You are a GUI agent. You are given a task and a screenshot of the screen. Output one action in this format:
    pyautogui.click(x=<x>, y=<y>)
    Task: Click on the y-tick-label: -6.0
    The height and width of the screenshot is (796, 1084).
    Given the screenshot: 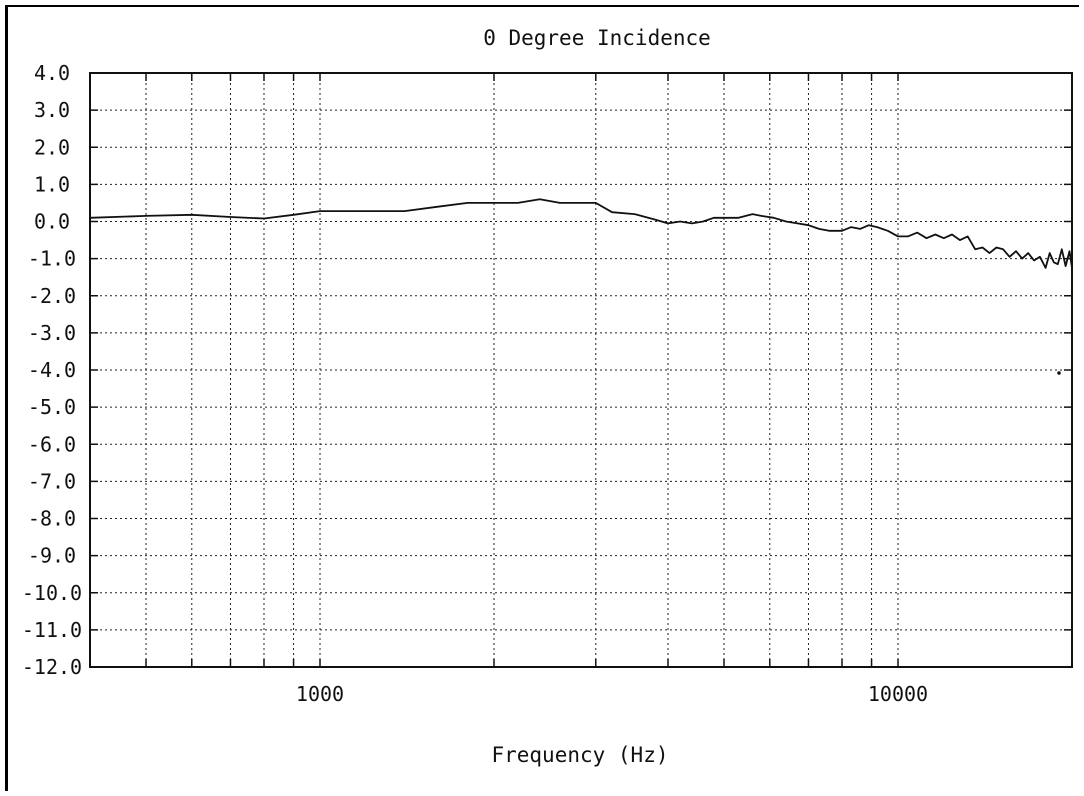 What is the action you would take?
    pyautogui.click(x=52, y=444)
    